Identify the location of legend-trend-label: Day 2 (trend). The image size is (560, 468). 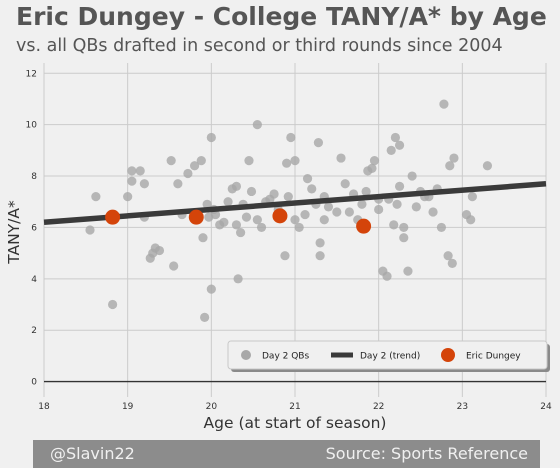
(390, 357).